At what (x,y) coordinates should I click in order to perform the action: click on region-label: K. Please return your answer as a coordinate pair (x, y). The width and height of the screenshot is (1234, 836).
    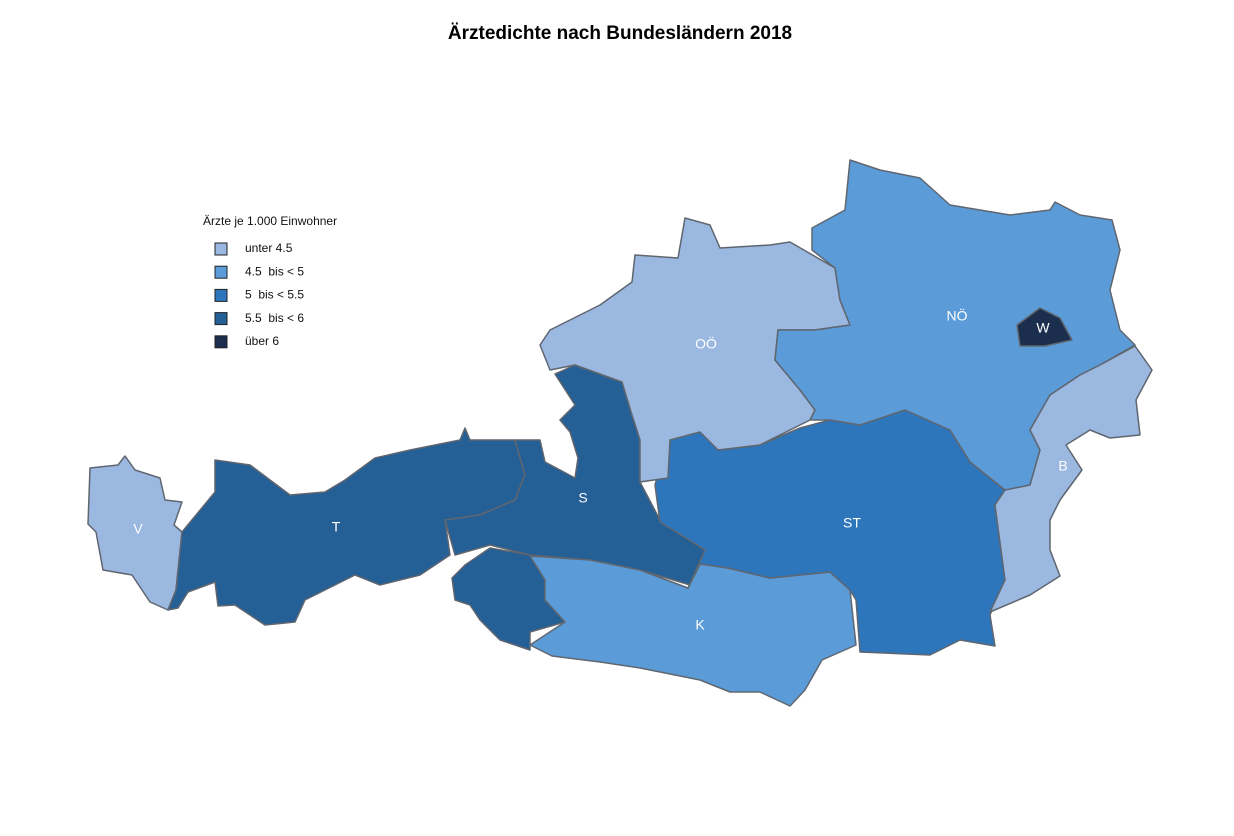
    Looking at the image, I should click on (700, 625).